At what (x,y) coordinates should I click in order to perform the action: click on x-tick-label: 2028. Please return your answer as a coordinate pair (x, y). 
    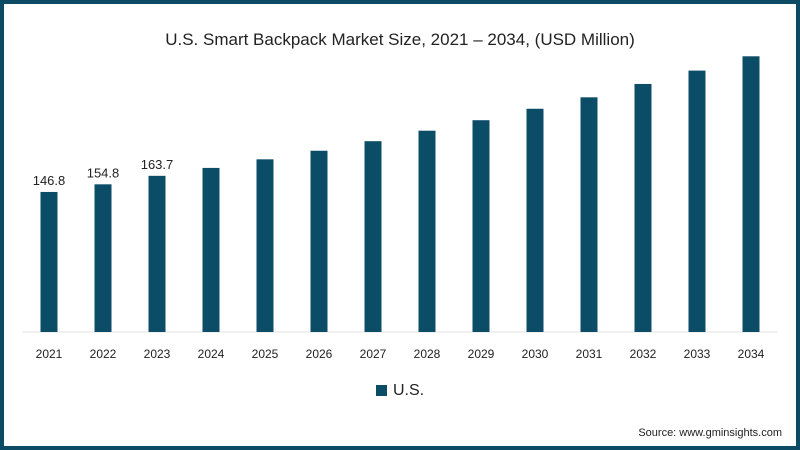
    Looking at the image, I should click on (427, 354).